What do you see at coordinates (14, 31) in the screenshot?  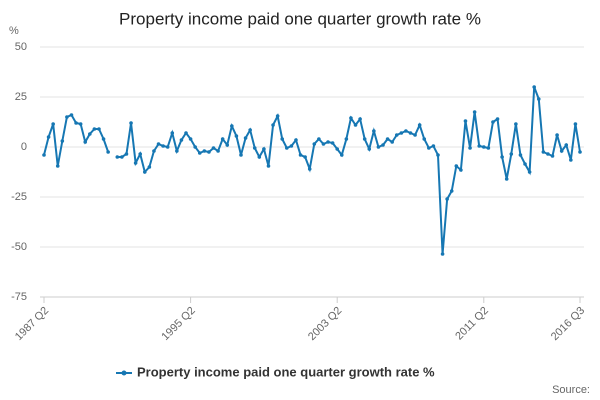 I see `y-unit: %` at bounding box center [14, 31].